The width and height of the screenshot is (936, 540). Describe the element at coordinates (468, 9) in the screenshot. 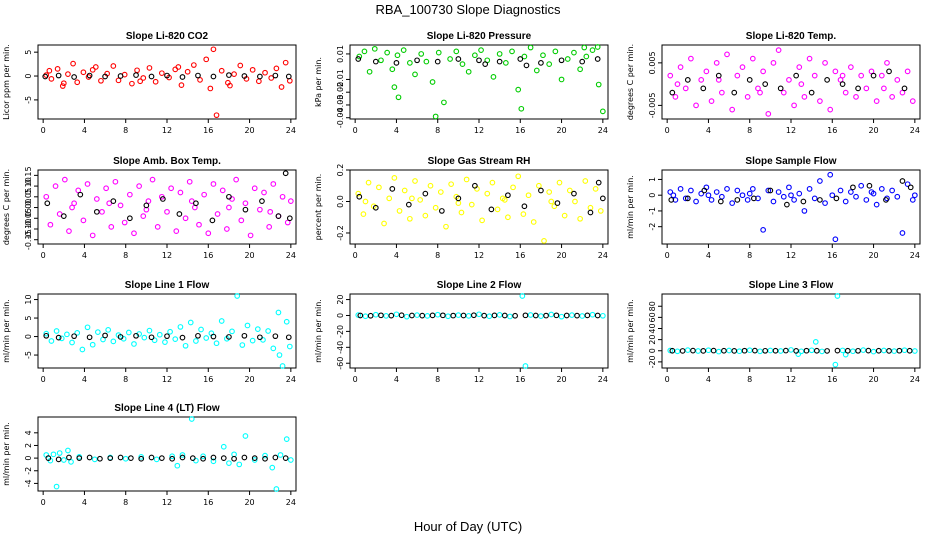

I see `figure-title: RBA_100730 Slope Diagnostics` at that location.